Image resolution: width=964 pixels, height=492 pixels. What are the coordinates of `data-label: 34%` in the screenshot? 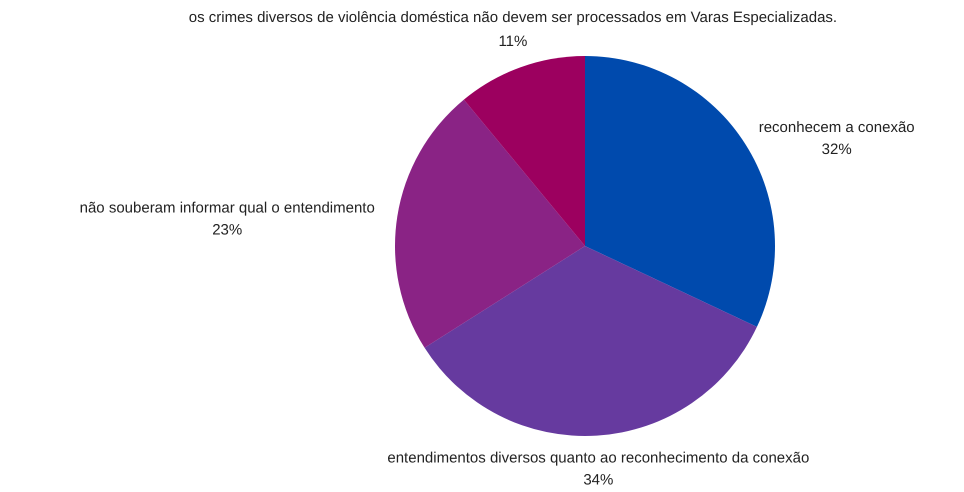 It's located at (598, 479).